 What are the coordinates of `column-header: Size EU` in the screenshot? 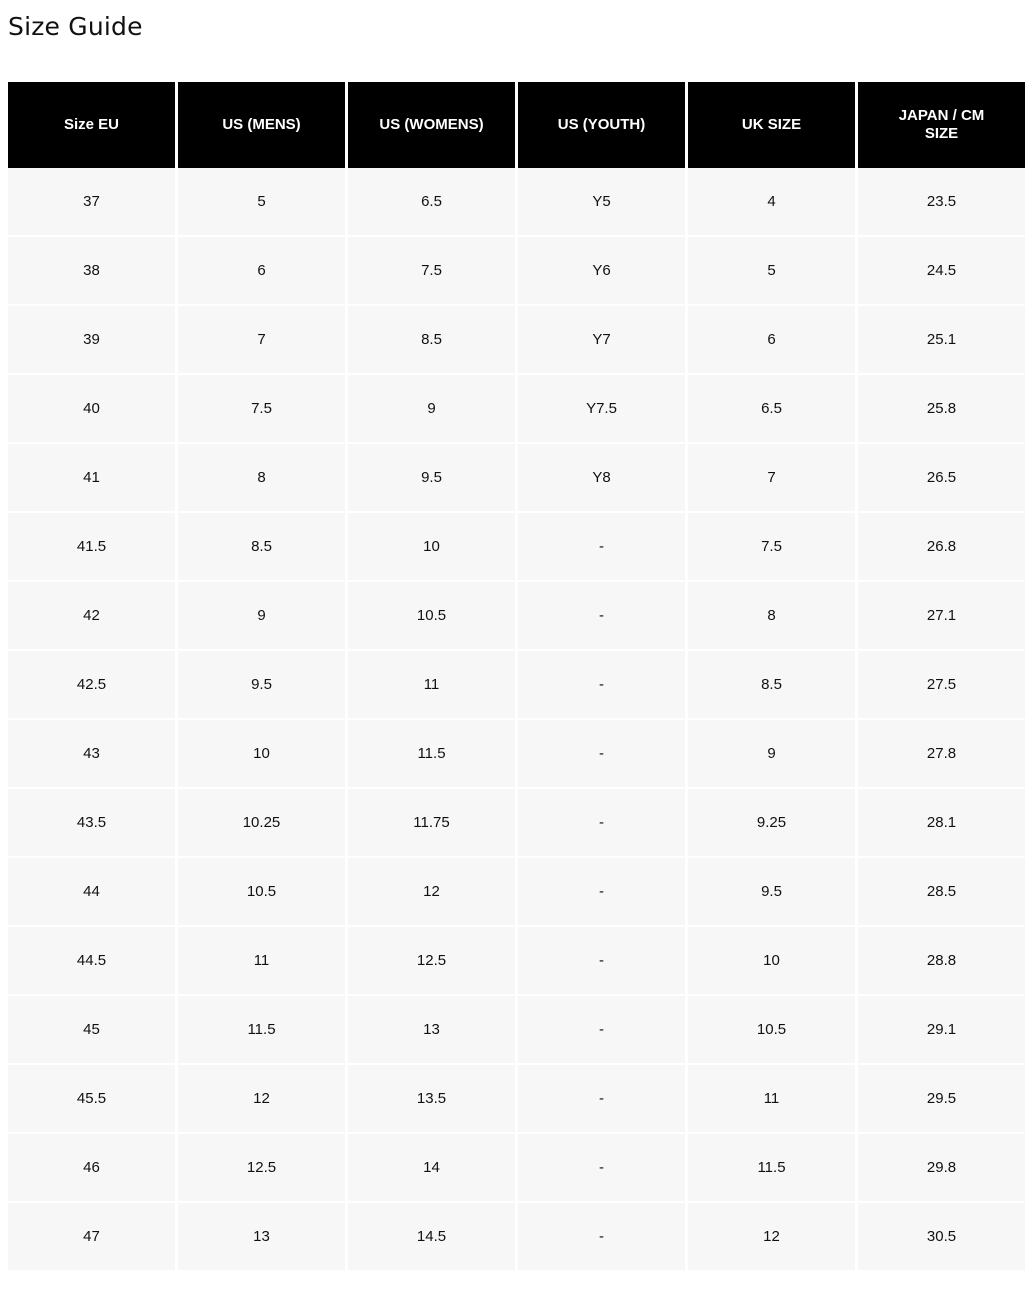 It's located at (91, 125).